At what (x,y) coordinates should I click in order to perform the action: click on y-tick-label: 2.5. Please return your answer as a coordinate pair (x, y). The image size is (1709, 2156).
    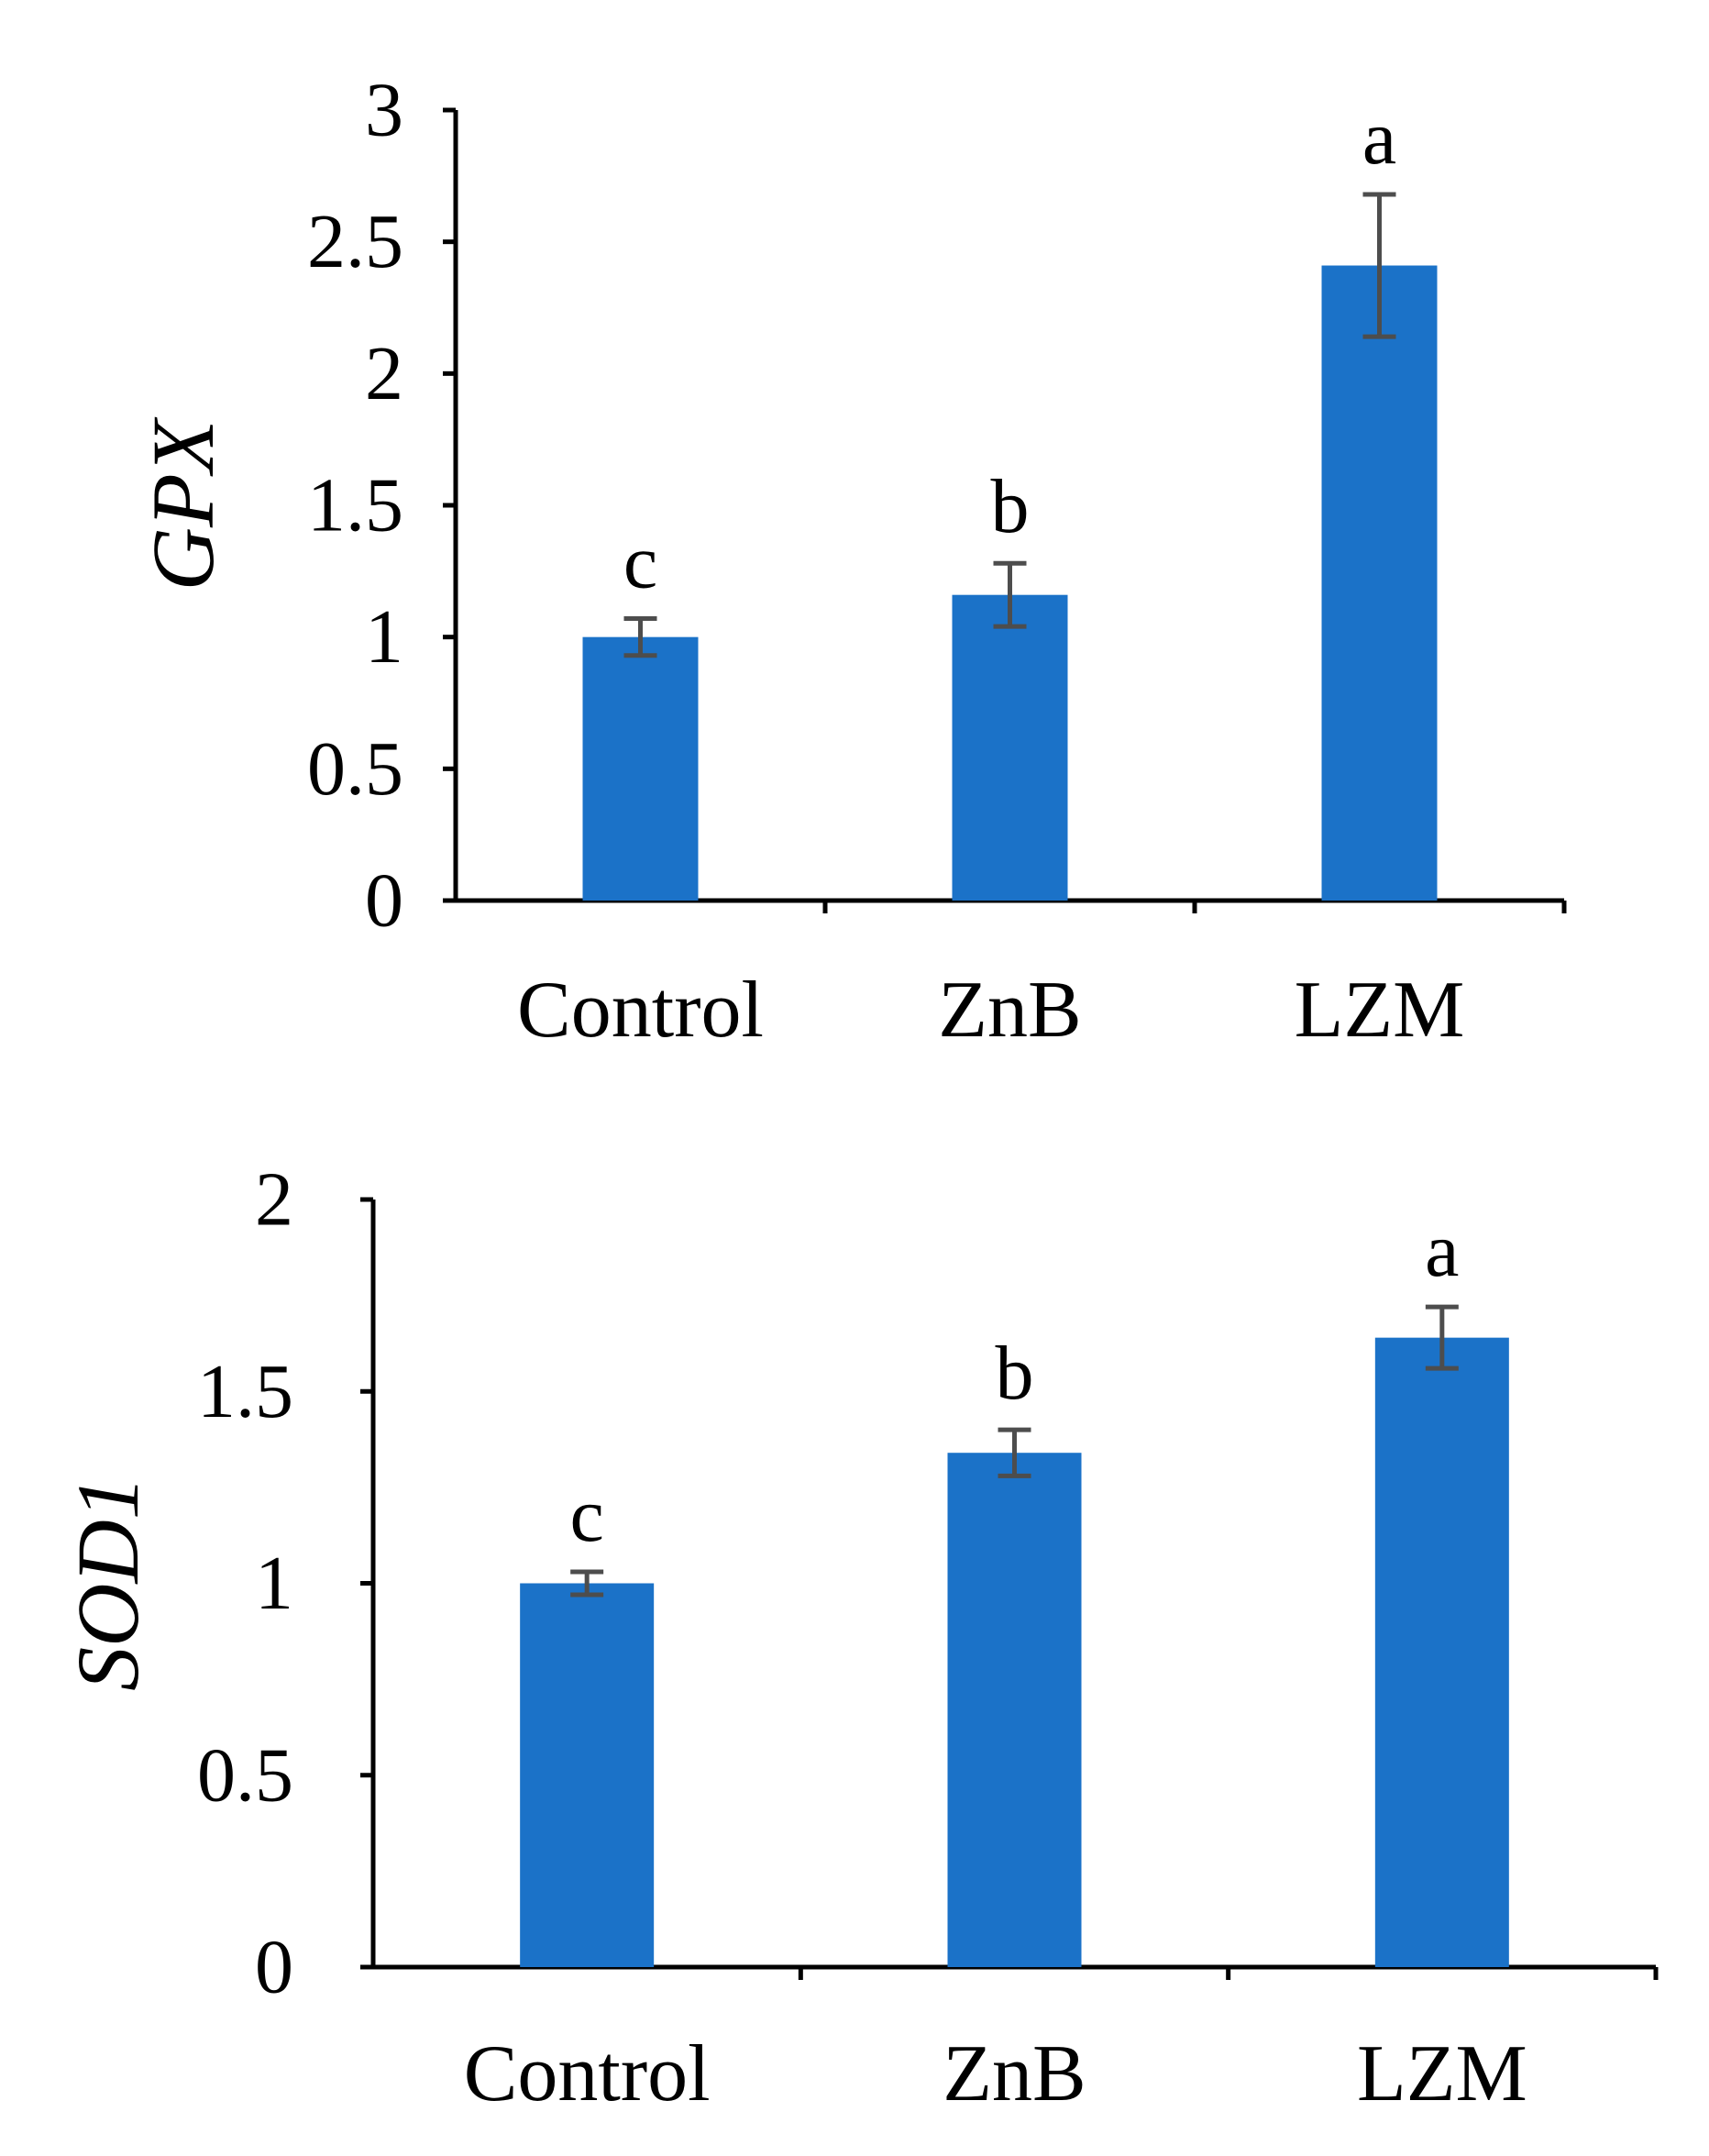
    Looking at the image, I should click on (355, 241).